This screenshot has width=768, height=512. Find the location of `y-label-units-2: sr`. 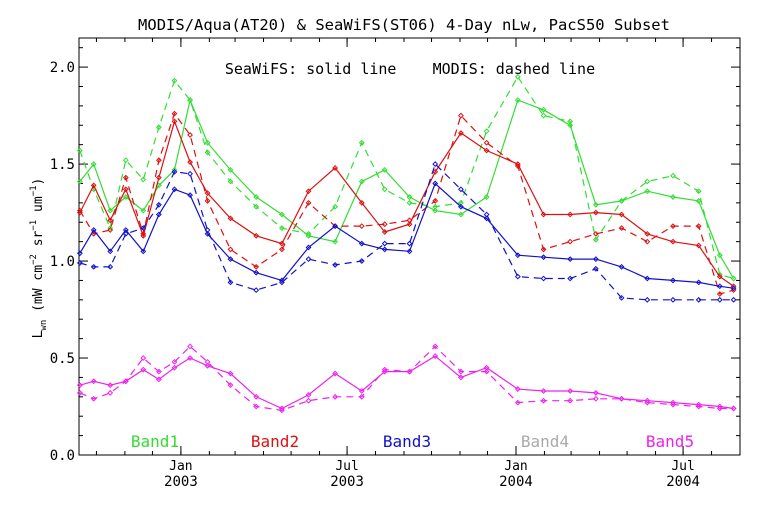

y-label-units-2: sr is located at coordinates (38, 242).